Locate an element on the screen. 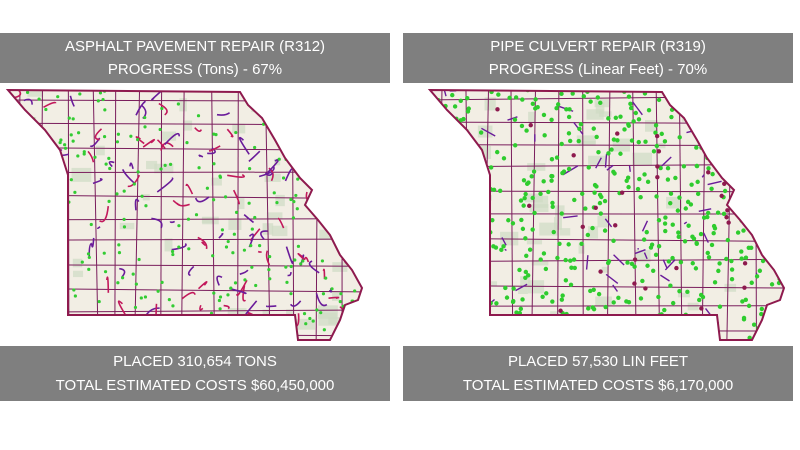 Image resolution: width=800 pixels, height=450 pixels. footer-bar is located at coordinates (598, 373).